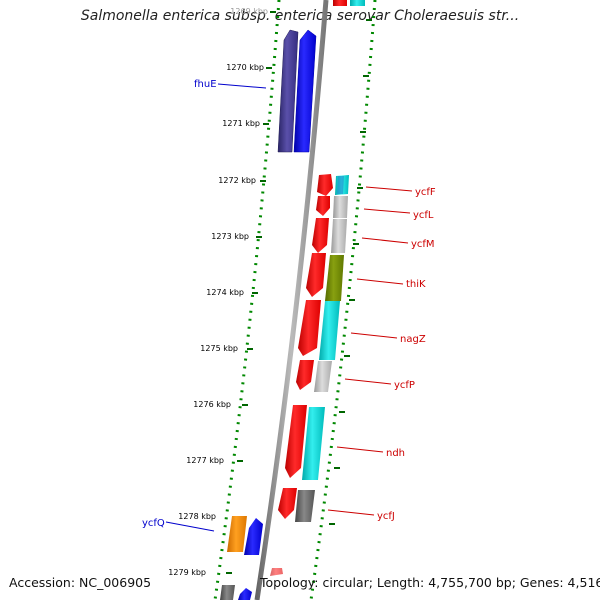  Describe the element at coordinates (205, 460) in the screenshot. I see `scale-label: 1277 kbp` at that location.